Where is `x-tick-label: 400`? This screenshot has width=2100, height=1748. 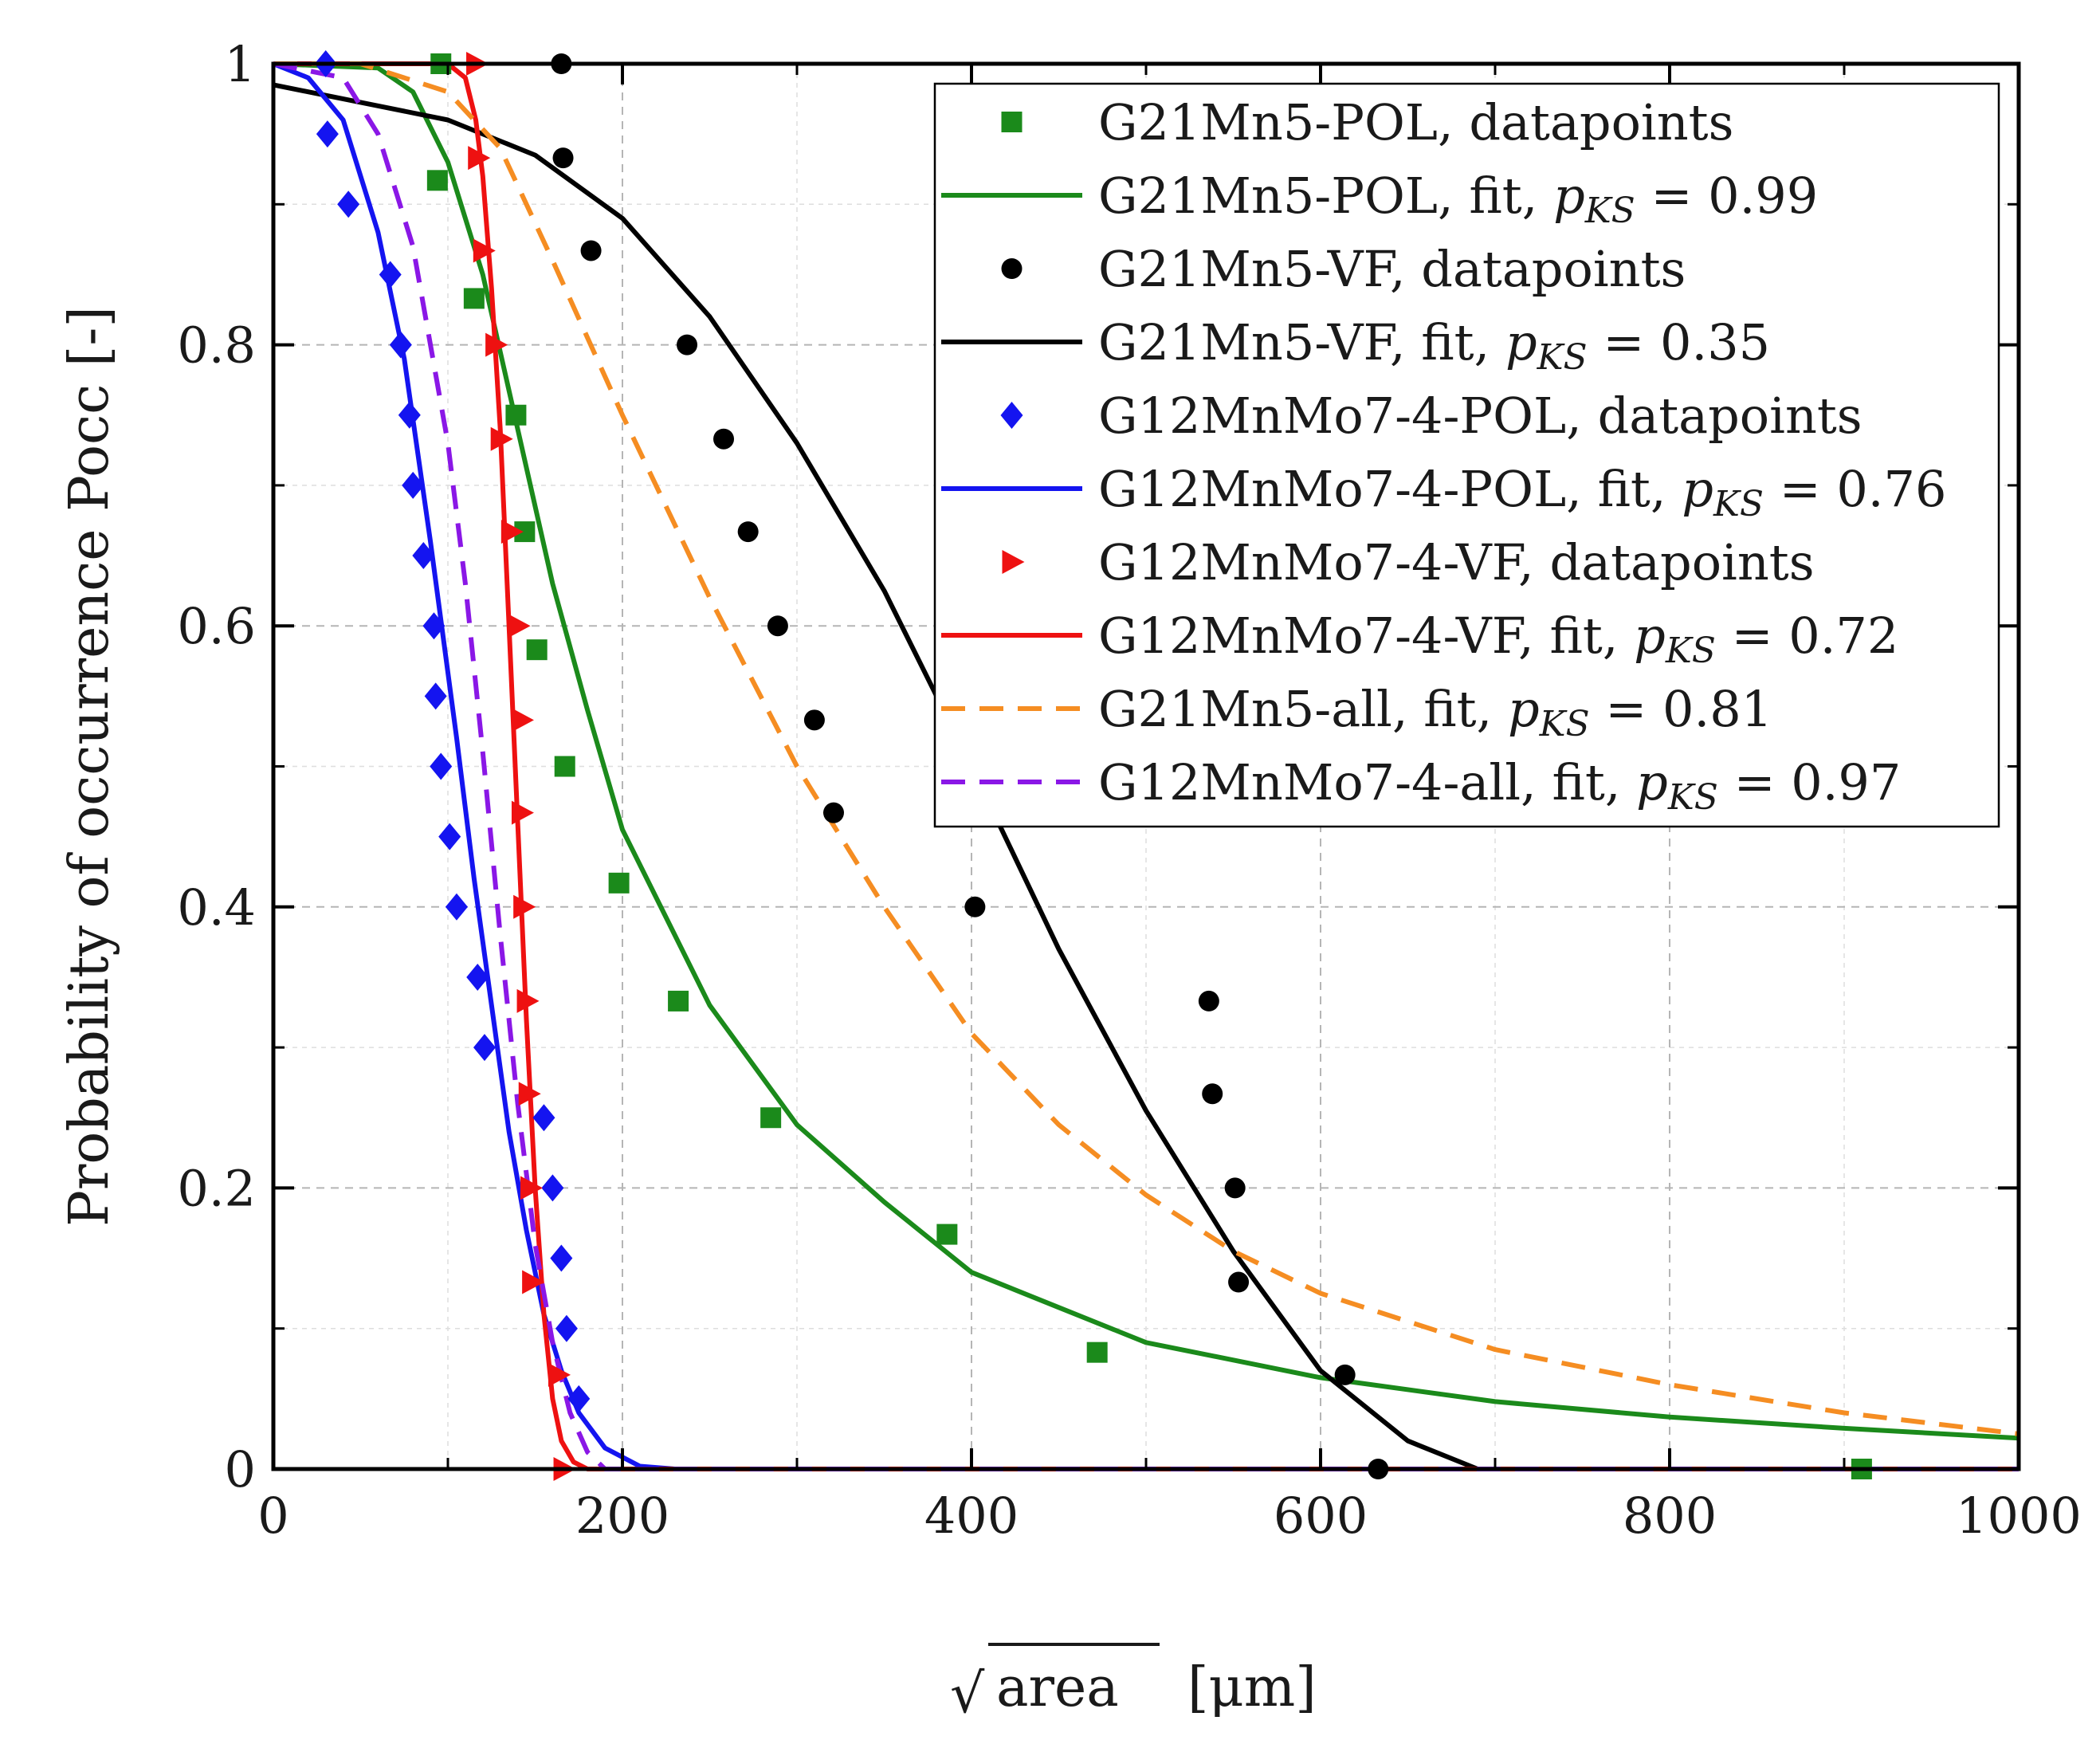
x-tick-label: 400 is located at coordinates (971, 1516).